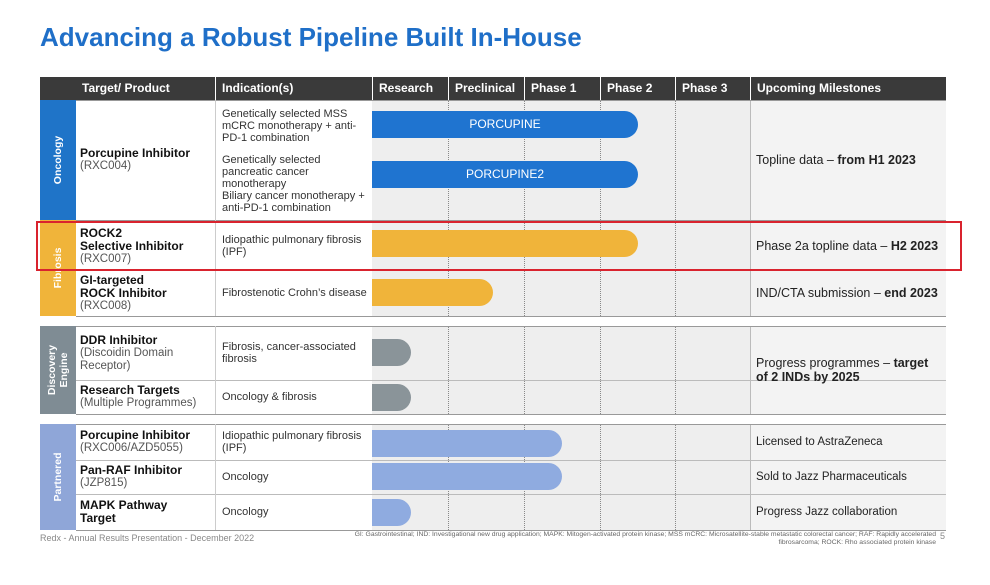 The width and height of the screenshot is (990, 585). What do you see at coordinates (511, 220) in the screenshot?
I see `section-top` at bounding box center [511, 220].